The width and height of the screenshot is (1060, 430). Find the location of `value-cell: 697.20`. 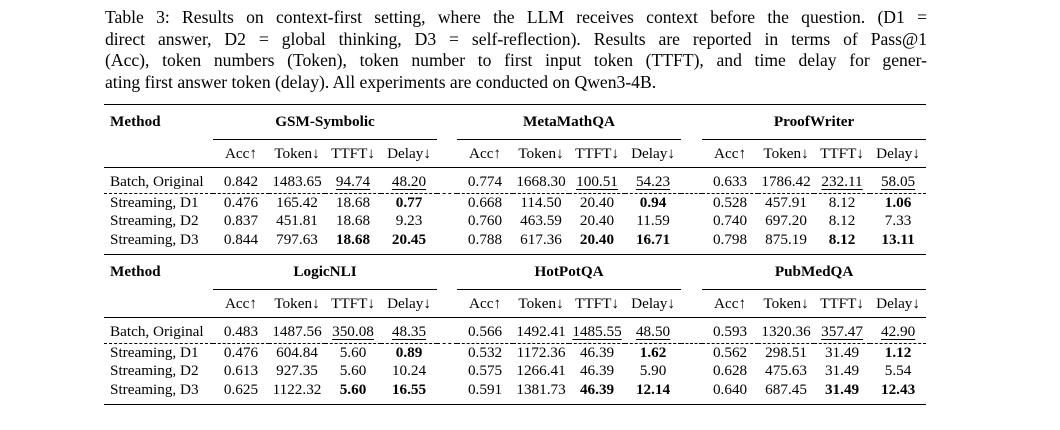

value-cell: 697.20 is located at coordinates (786, 221).